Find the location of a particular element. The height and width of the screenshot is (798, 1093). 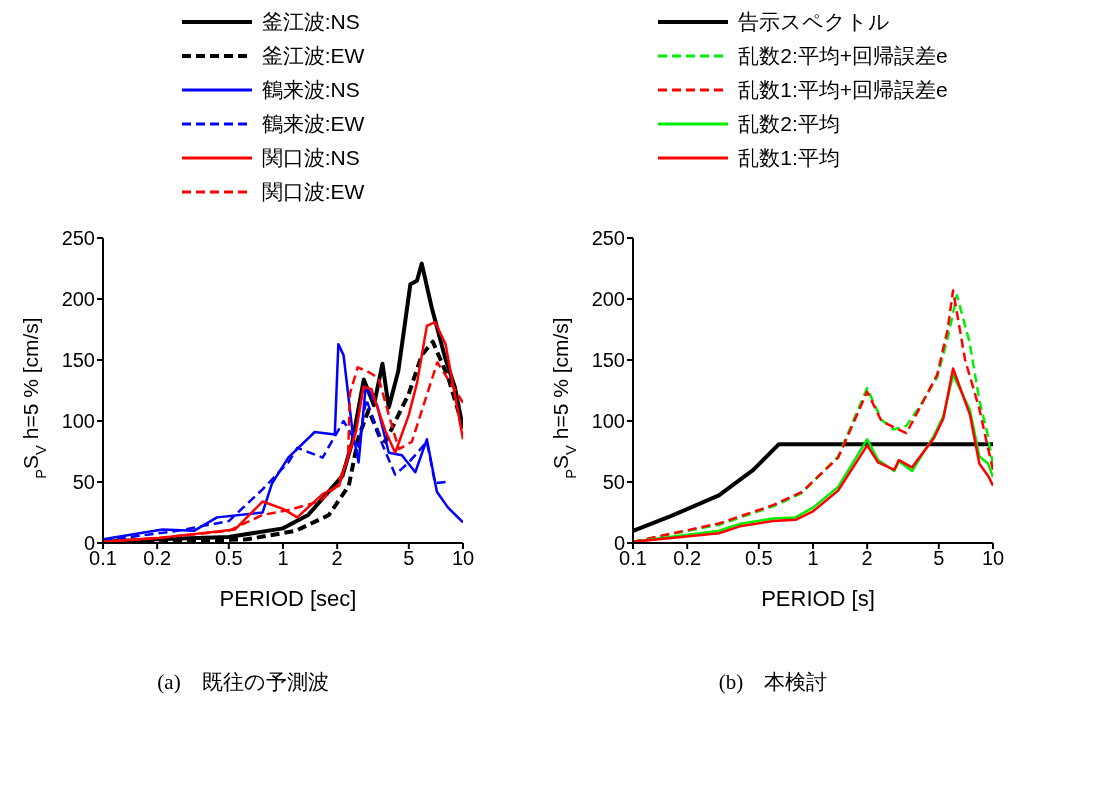

legend-label: 釜江波:NS is located at coordinates (310, 22).